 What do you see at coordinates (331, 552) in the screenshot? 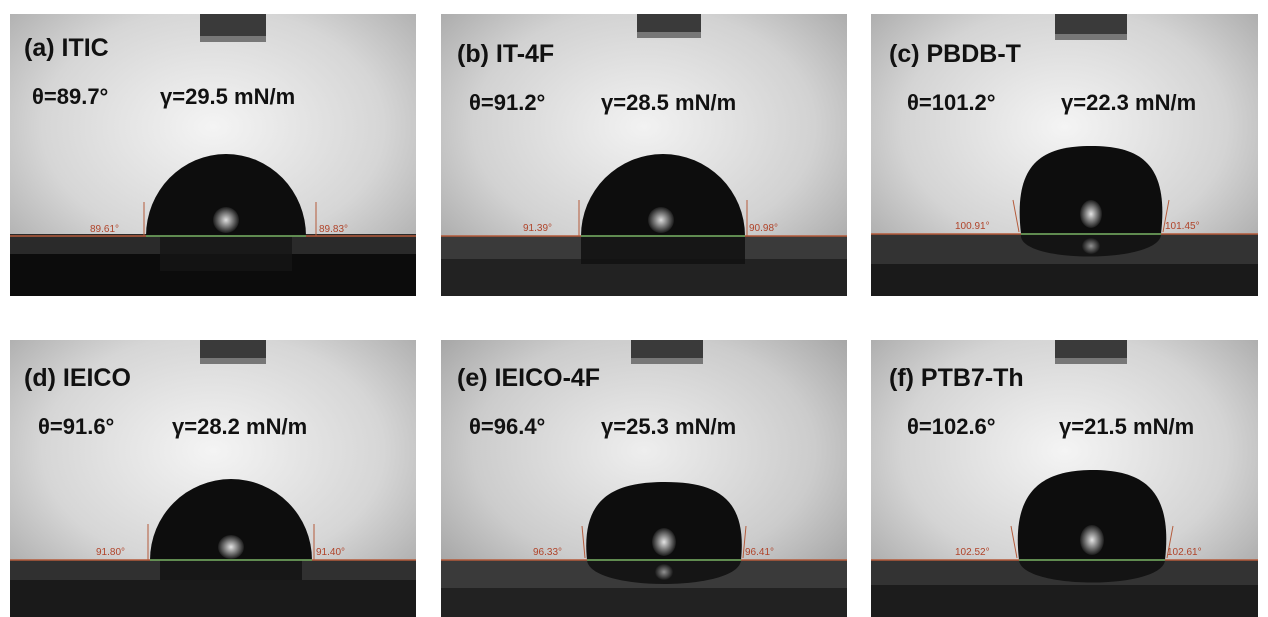
I see `angle-right-d: 91.40°` at bounding box center [331, 552].